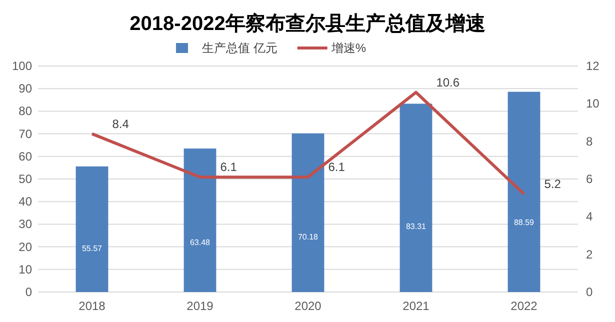  What do you see at coordinates (348, 48) in the screenshot?
I see `legend-label: 增速%` at bounding box center [348, 48].